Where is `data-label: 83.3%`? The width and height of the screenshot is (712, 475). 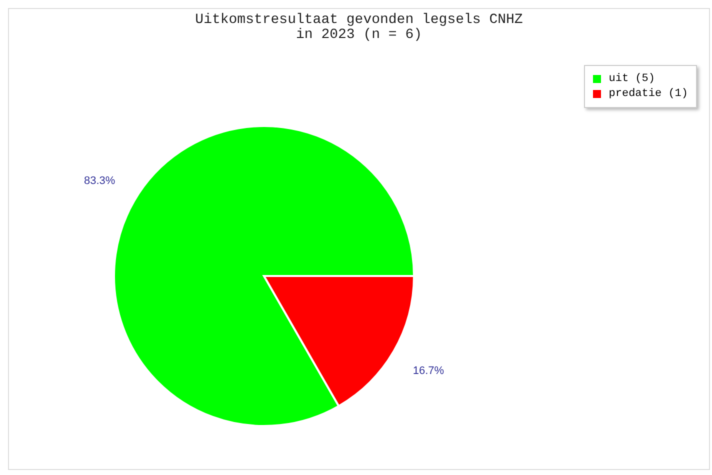 data-label: 83.3% is located at coordinates (100, 180).